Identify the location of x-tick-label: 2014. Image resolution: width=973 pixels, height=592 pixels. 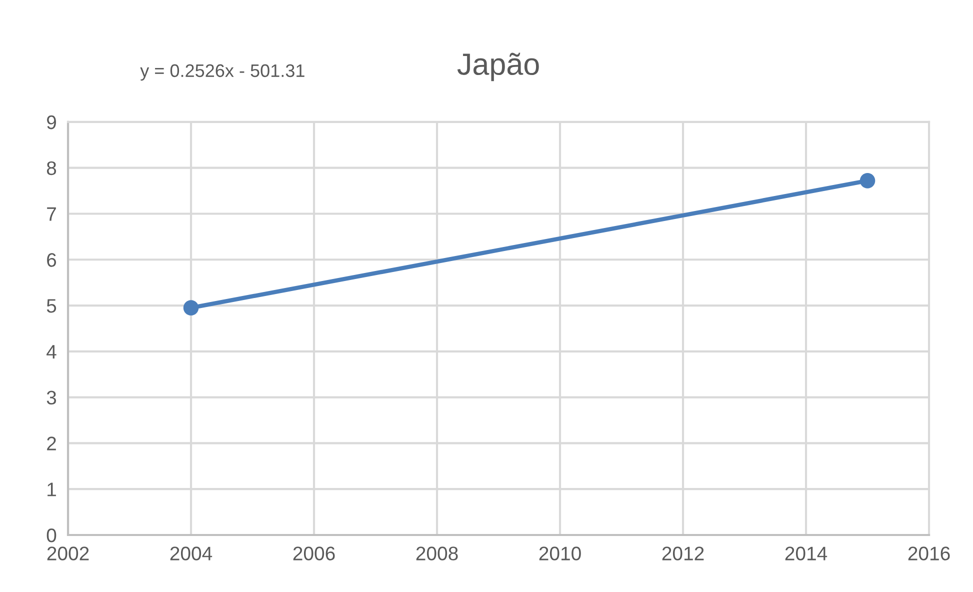
(806, 553).